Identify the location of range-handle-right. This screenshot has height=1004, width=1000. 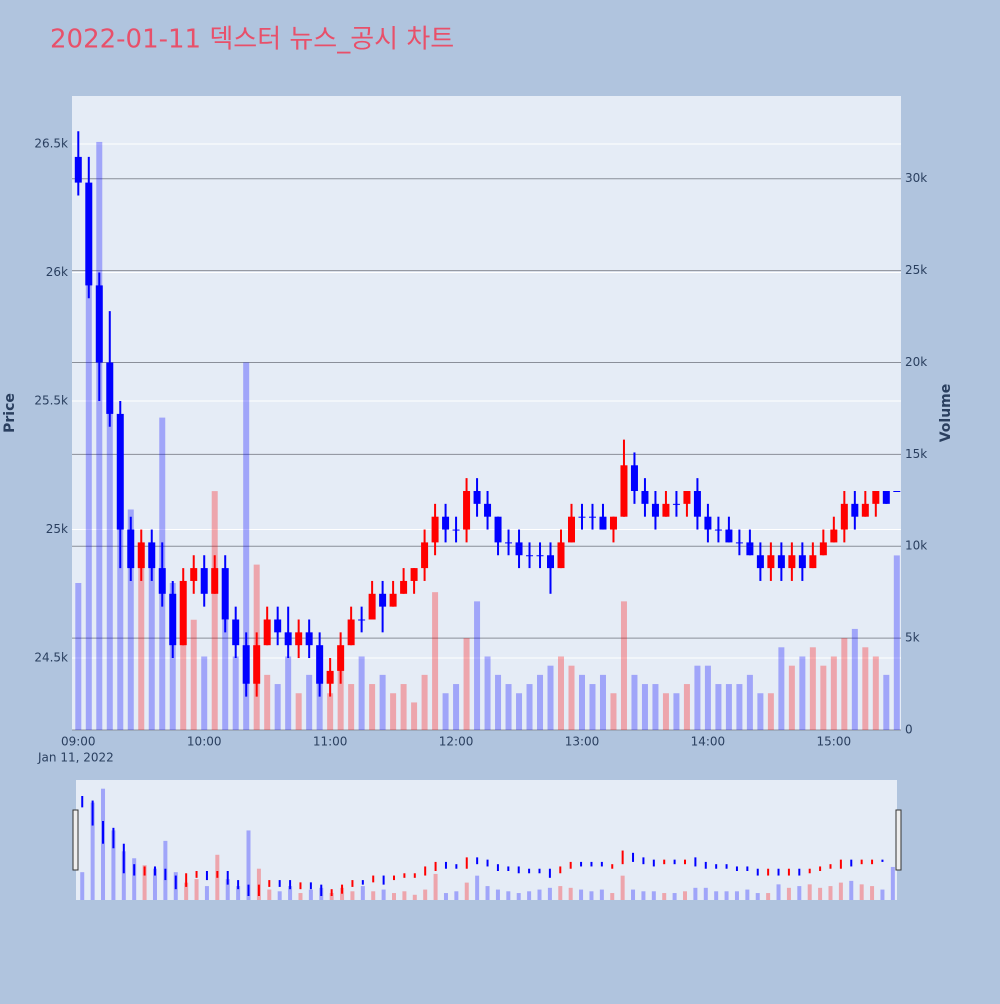
(898, 840).